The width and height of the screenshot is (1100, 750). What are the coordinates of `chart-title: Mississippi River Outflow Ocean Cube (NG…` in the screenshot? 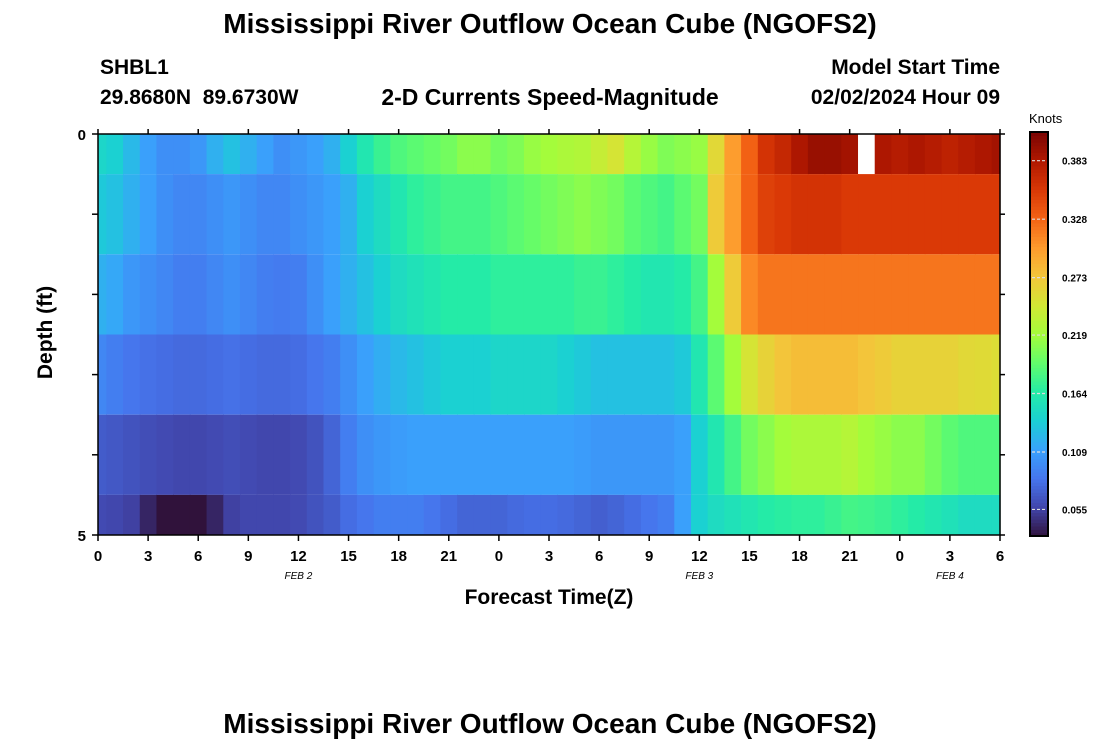 It's located at (550, 23).